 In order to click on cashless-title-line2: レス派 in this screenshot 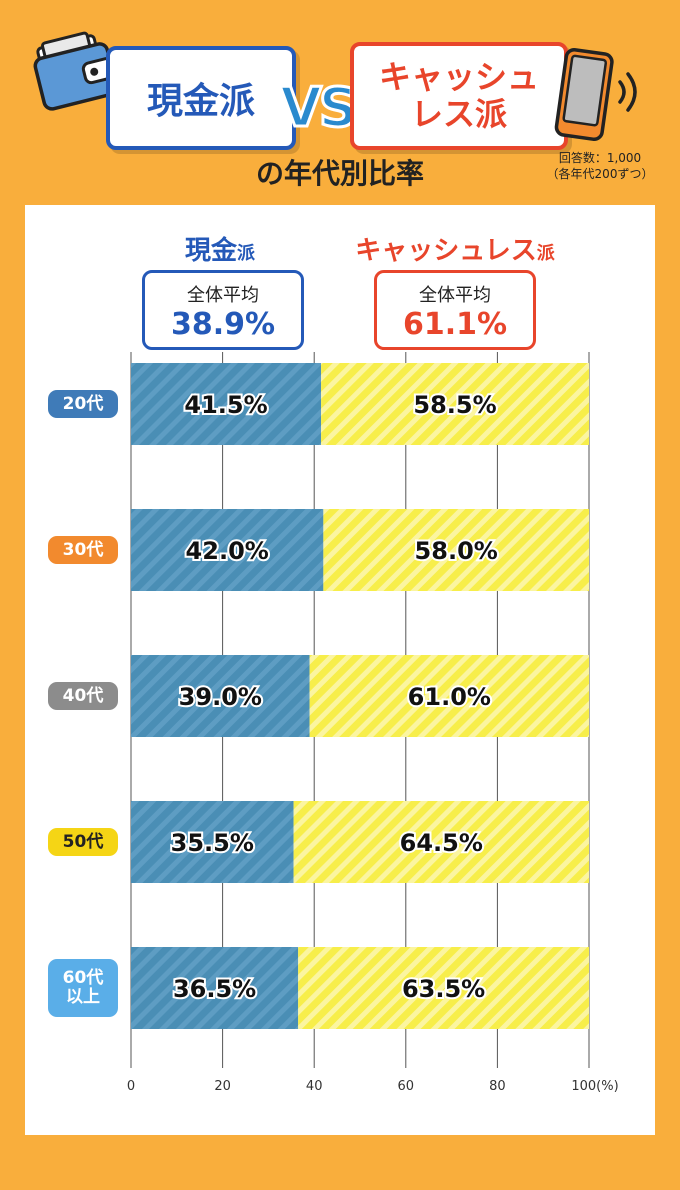, I will do `click(458, 114)`.